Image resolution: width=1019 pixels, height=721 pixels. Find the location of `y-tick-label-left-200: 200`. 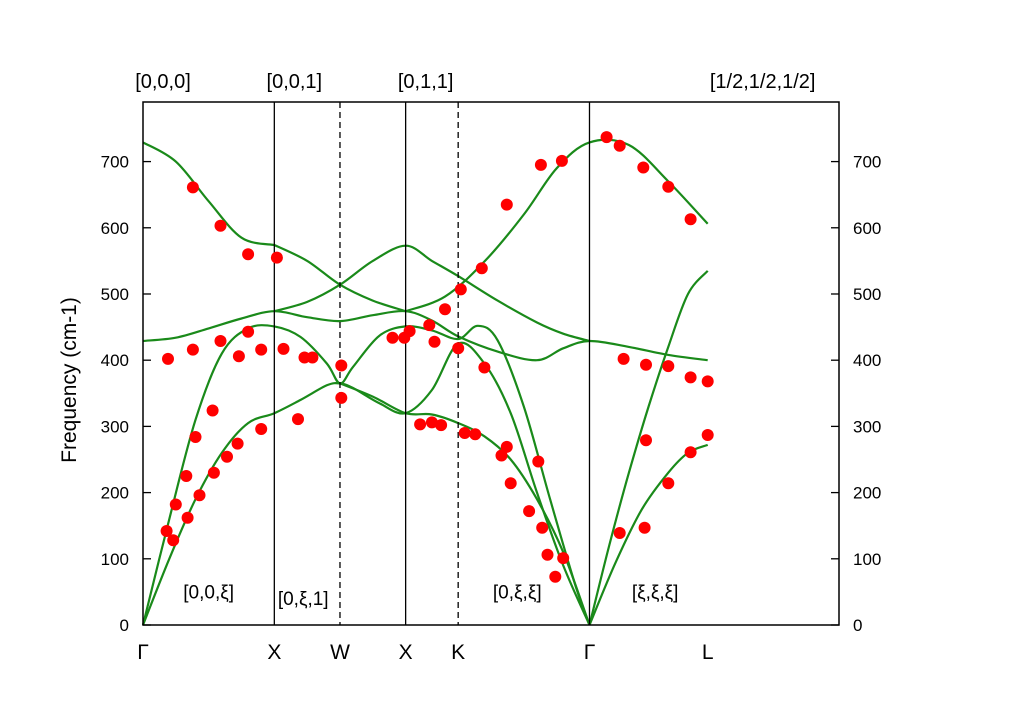

y-tick-label-left-200: 200 is located at coordinates (115, 493).